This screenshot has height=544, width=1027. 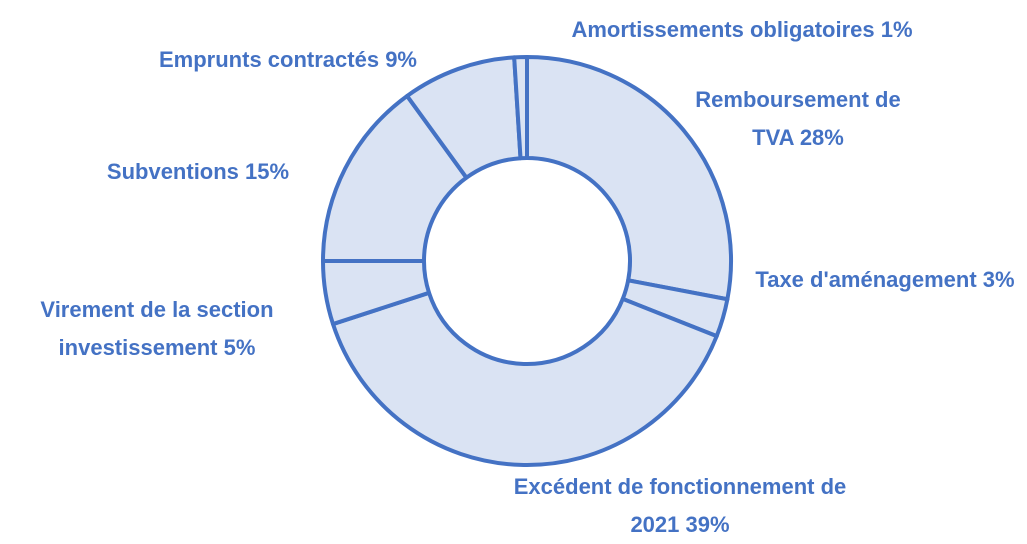 I want to click on slice-label: Emprunts contractés 9%, so click(x=288, y=60).